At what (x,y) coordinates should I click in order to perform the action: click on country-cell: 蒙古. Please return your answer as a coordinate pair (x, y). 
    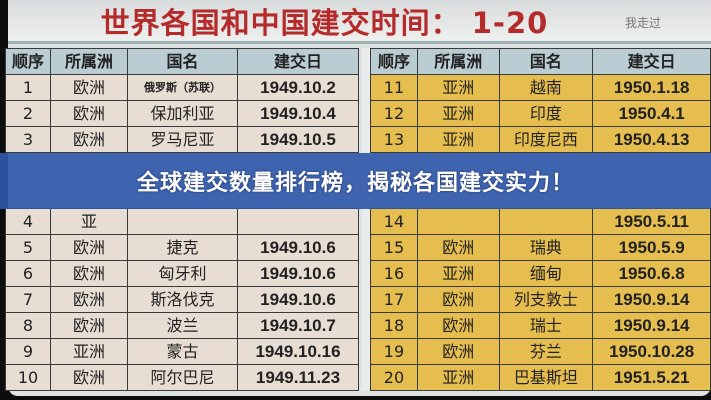
    Looking at the image, I should click on (182, 351).